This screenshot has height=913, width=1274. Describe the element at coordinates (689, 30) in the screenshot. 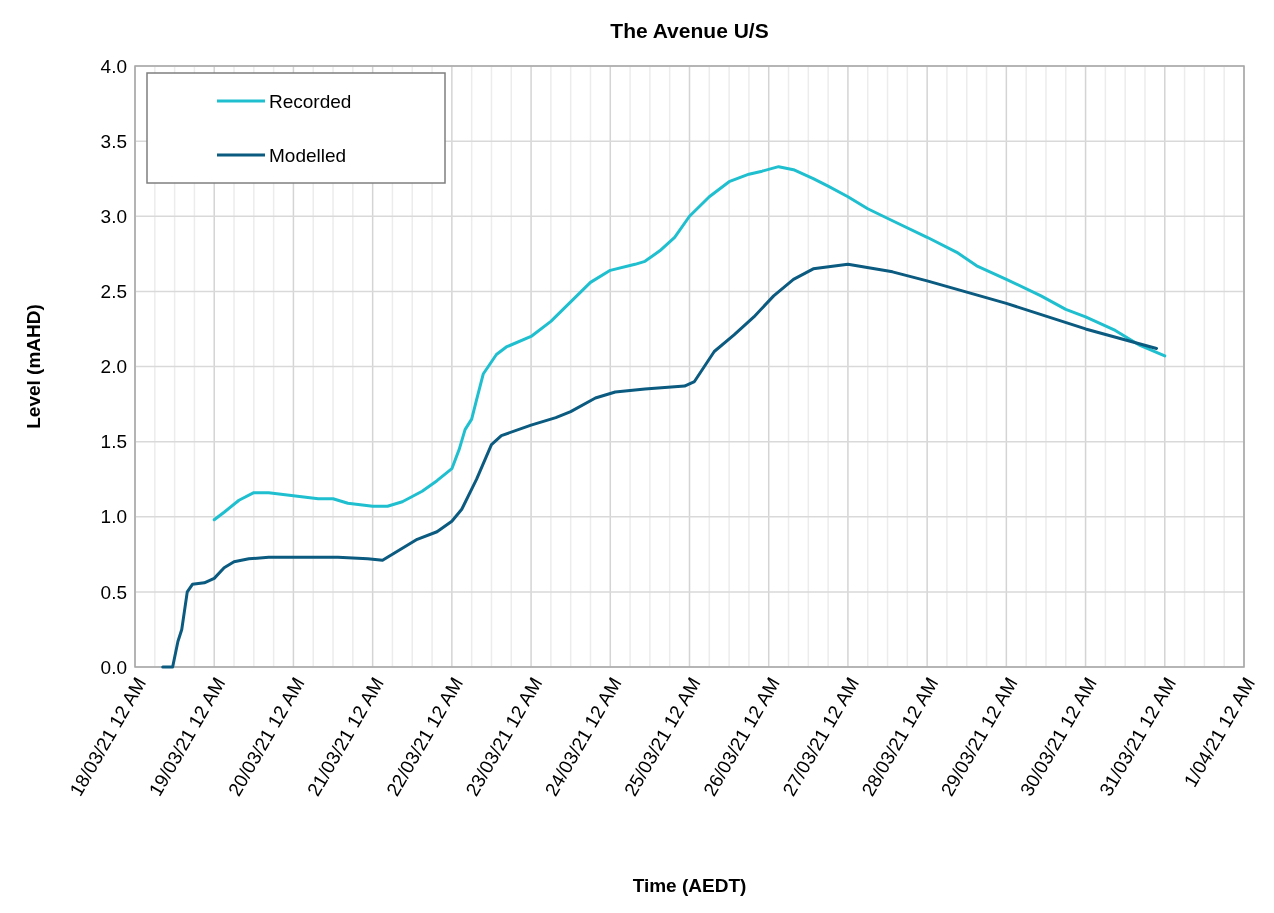

I see `chart-title: The Avenue U/S` at that location.